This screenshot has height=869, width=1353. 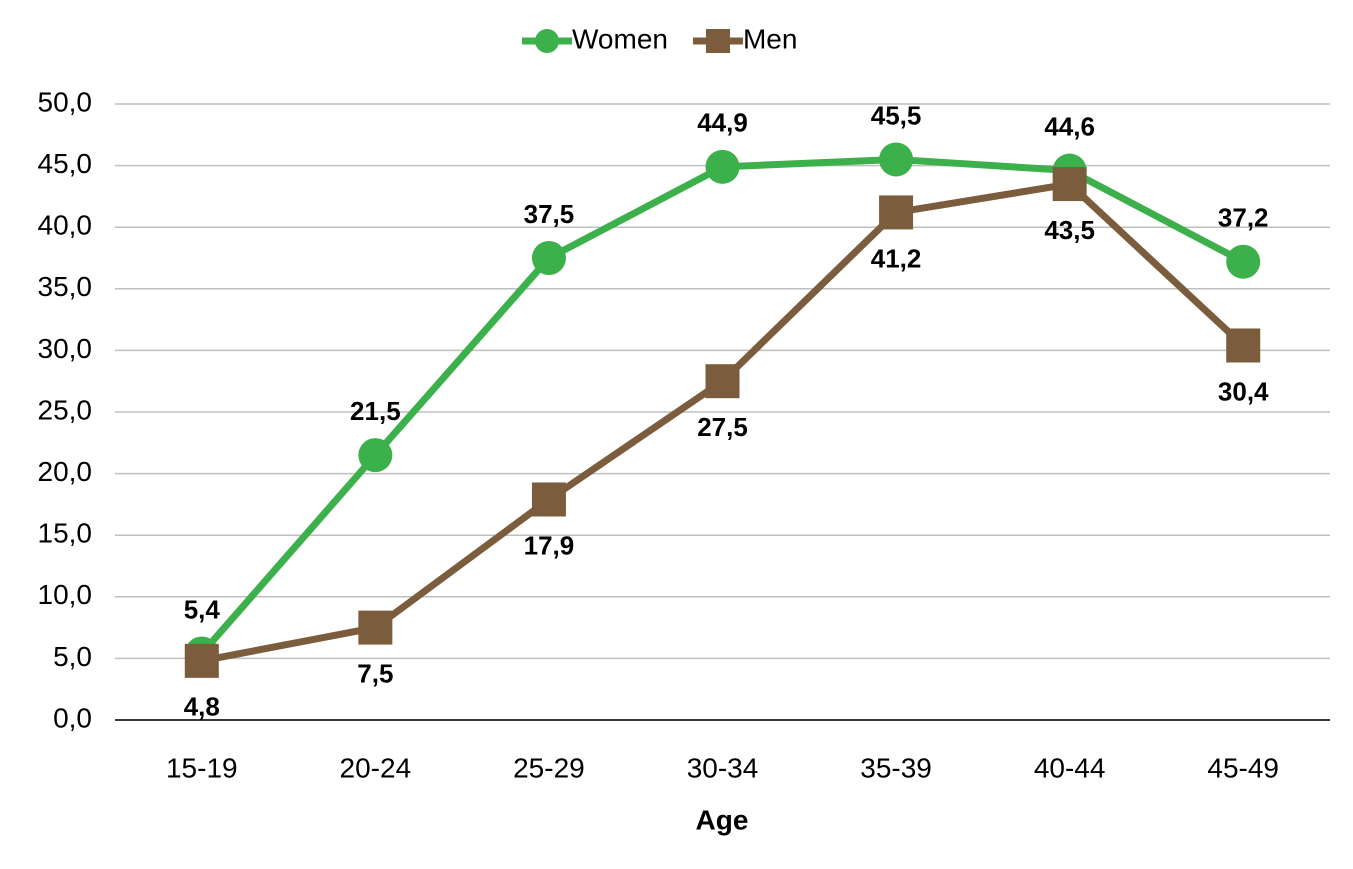 I want to click on y-tick-label: 25,0, so click(x=65, y=409).